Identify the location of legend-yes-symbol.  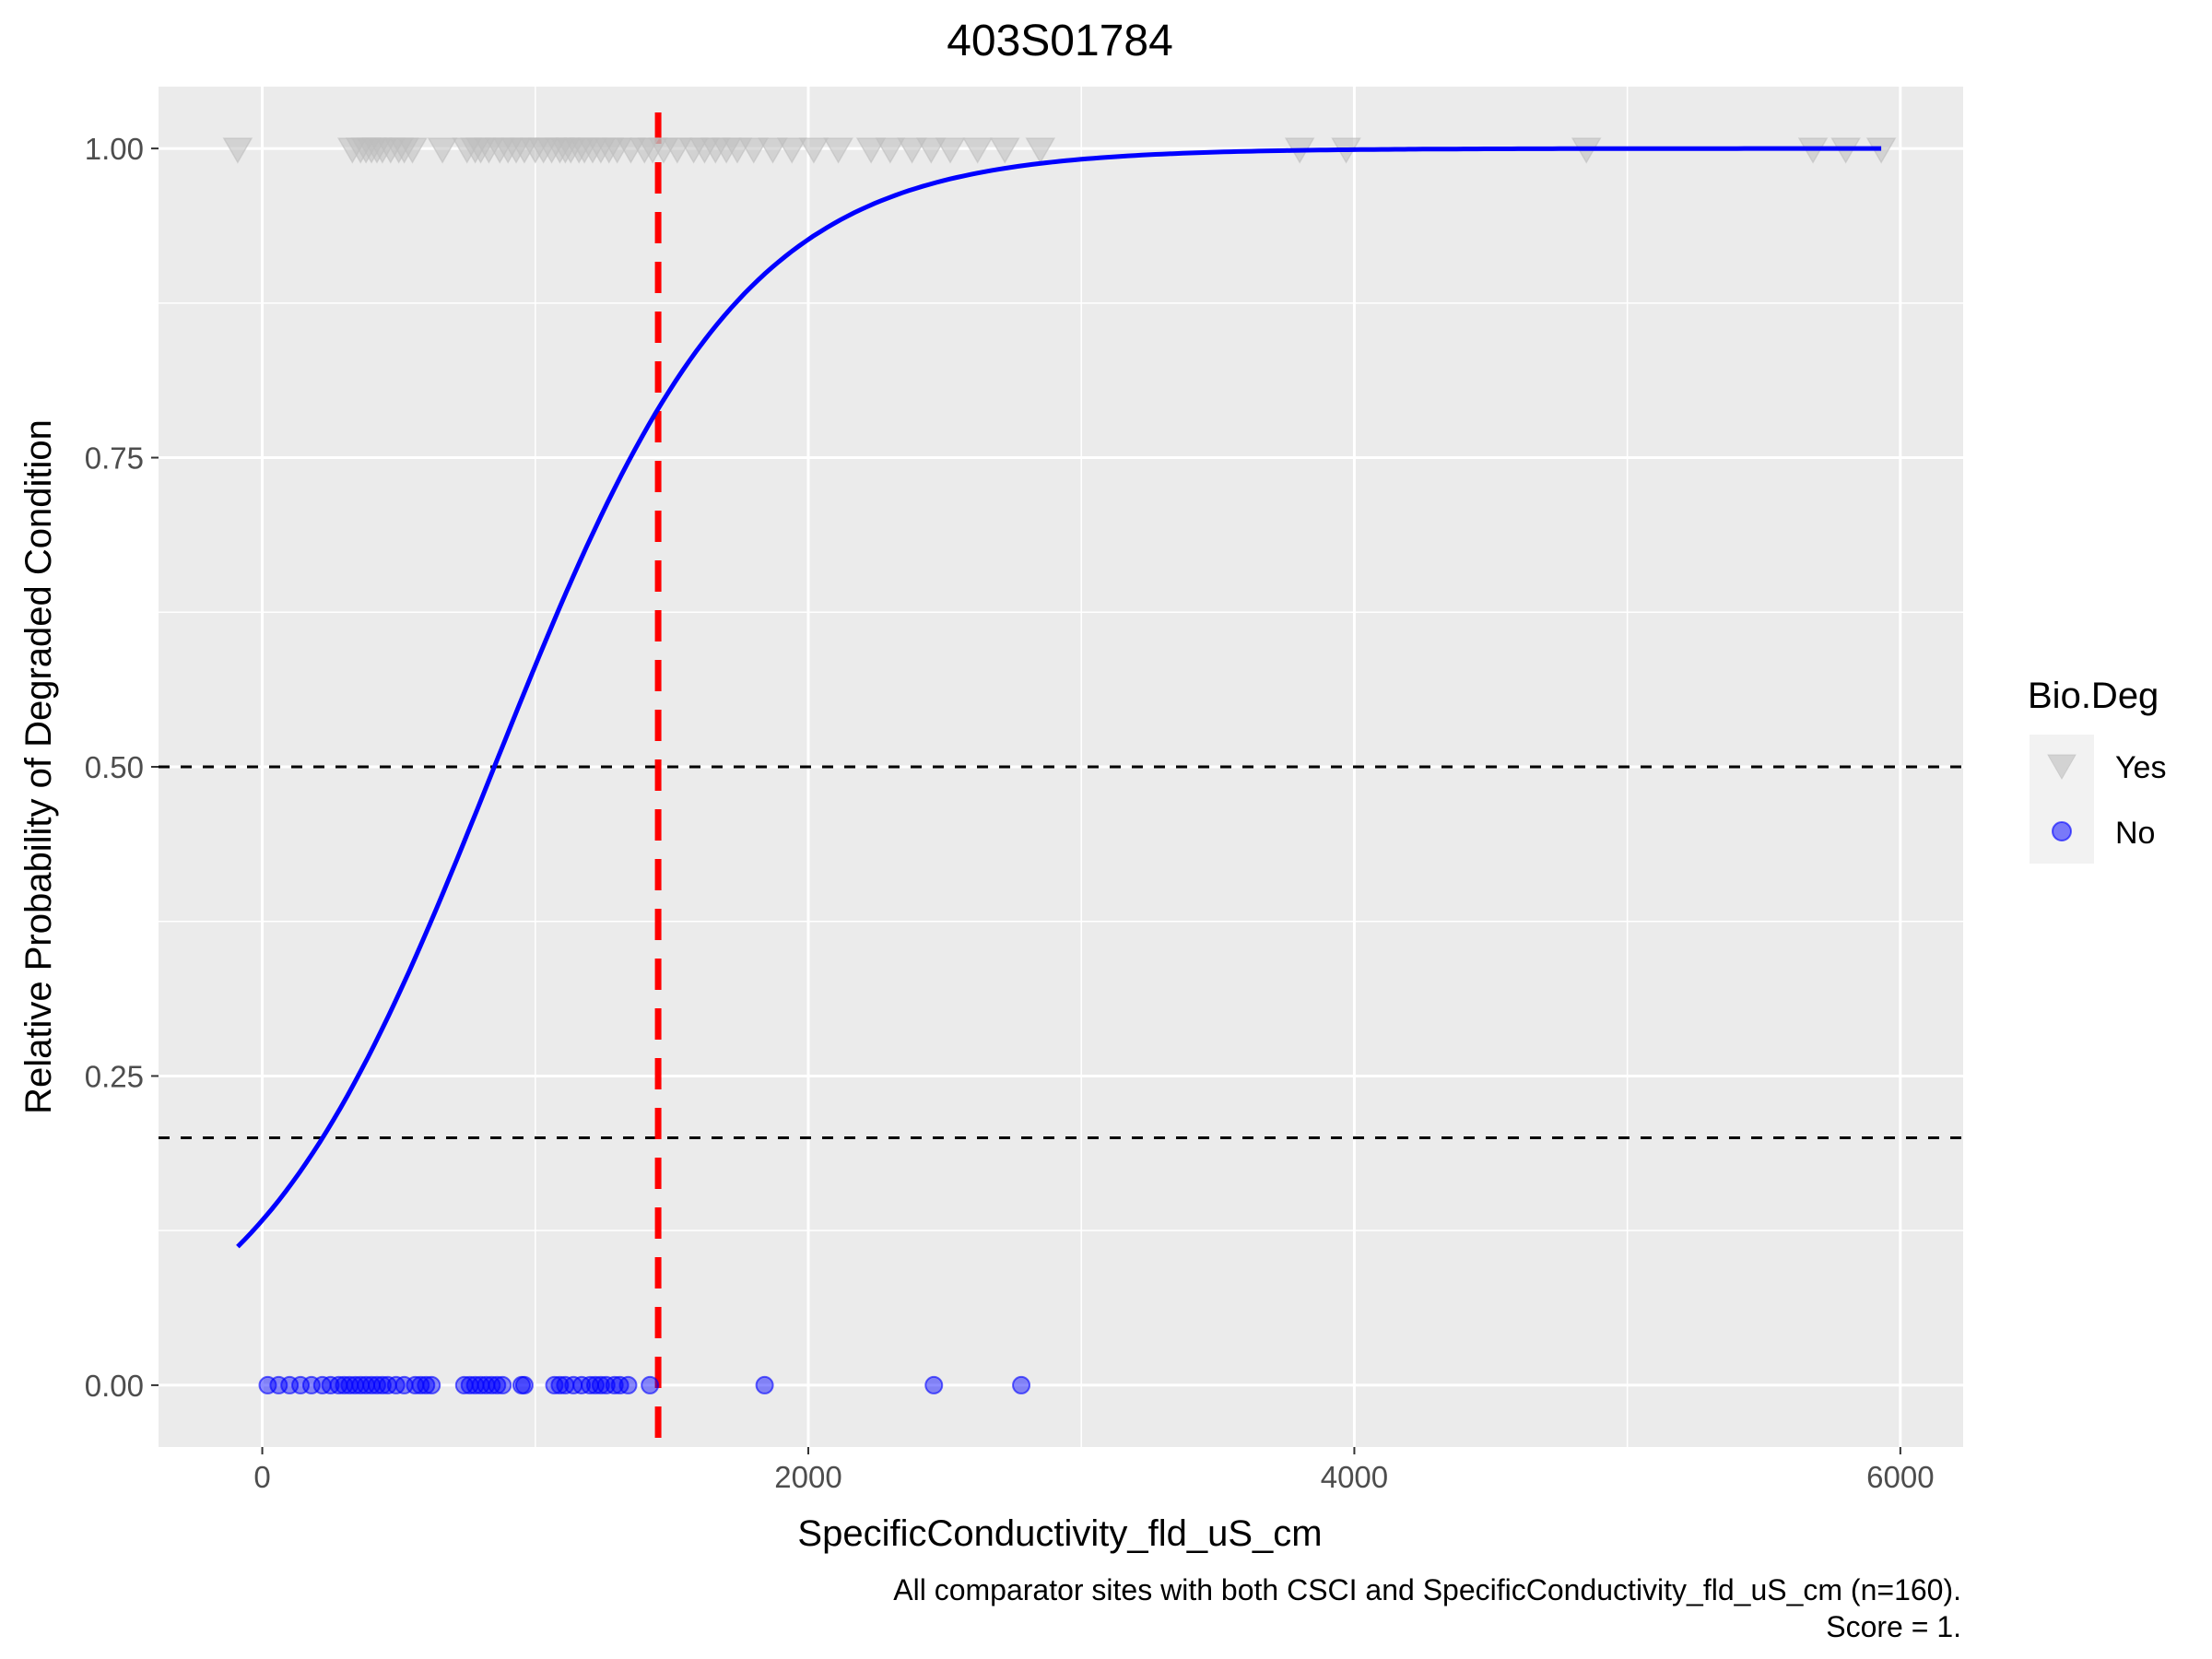
(2062, 767).